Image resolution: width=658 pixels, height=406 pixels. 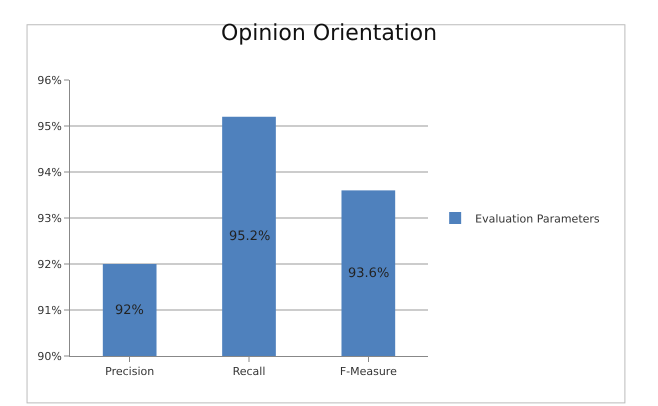 I want to click on data-label: 93.6%, so click(x=369, y=273).